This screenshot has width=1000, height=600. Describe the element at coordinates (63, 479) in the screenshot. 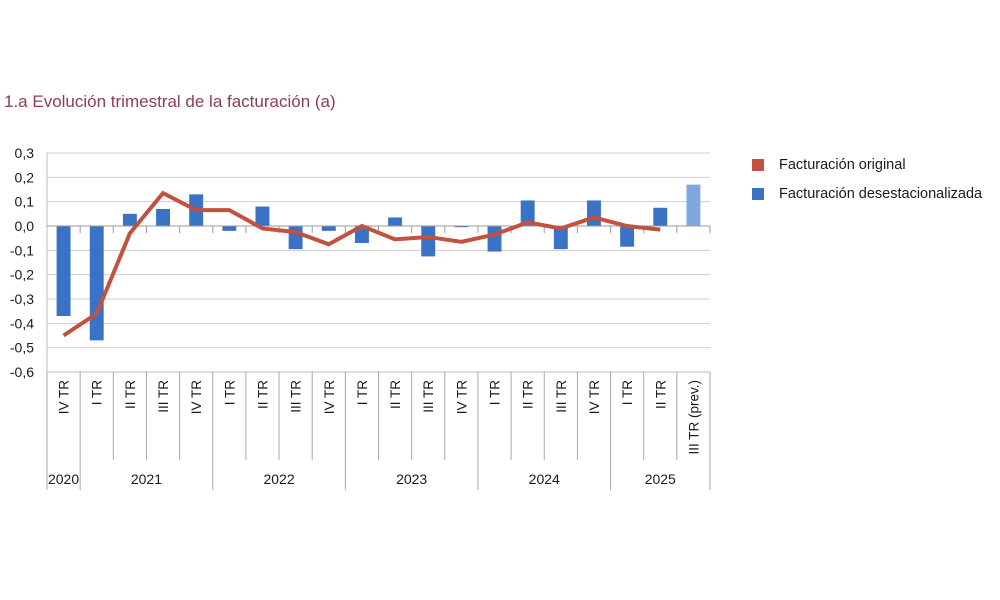

I see `year-label: 2020` at that location.